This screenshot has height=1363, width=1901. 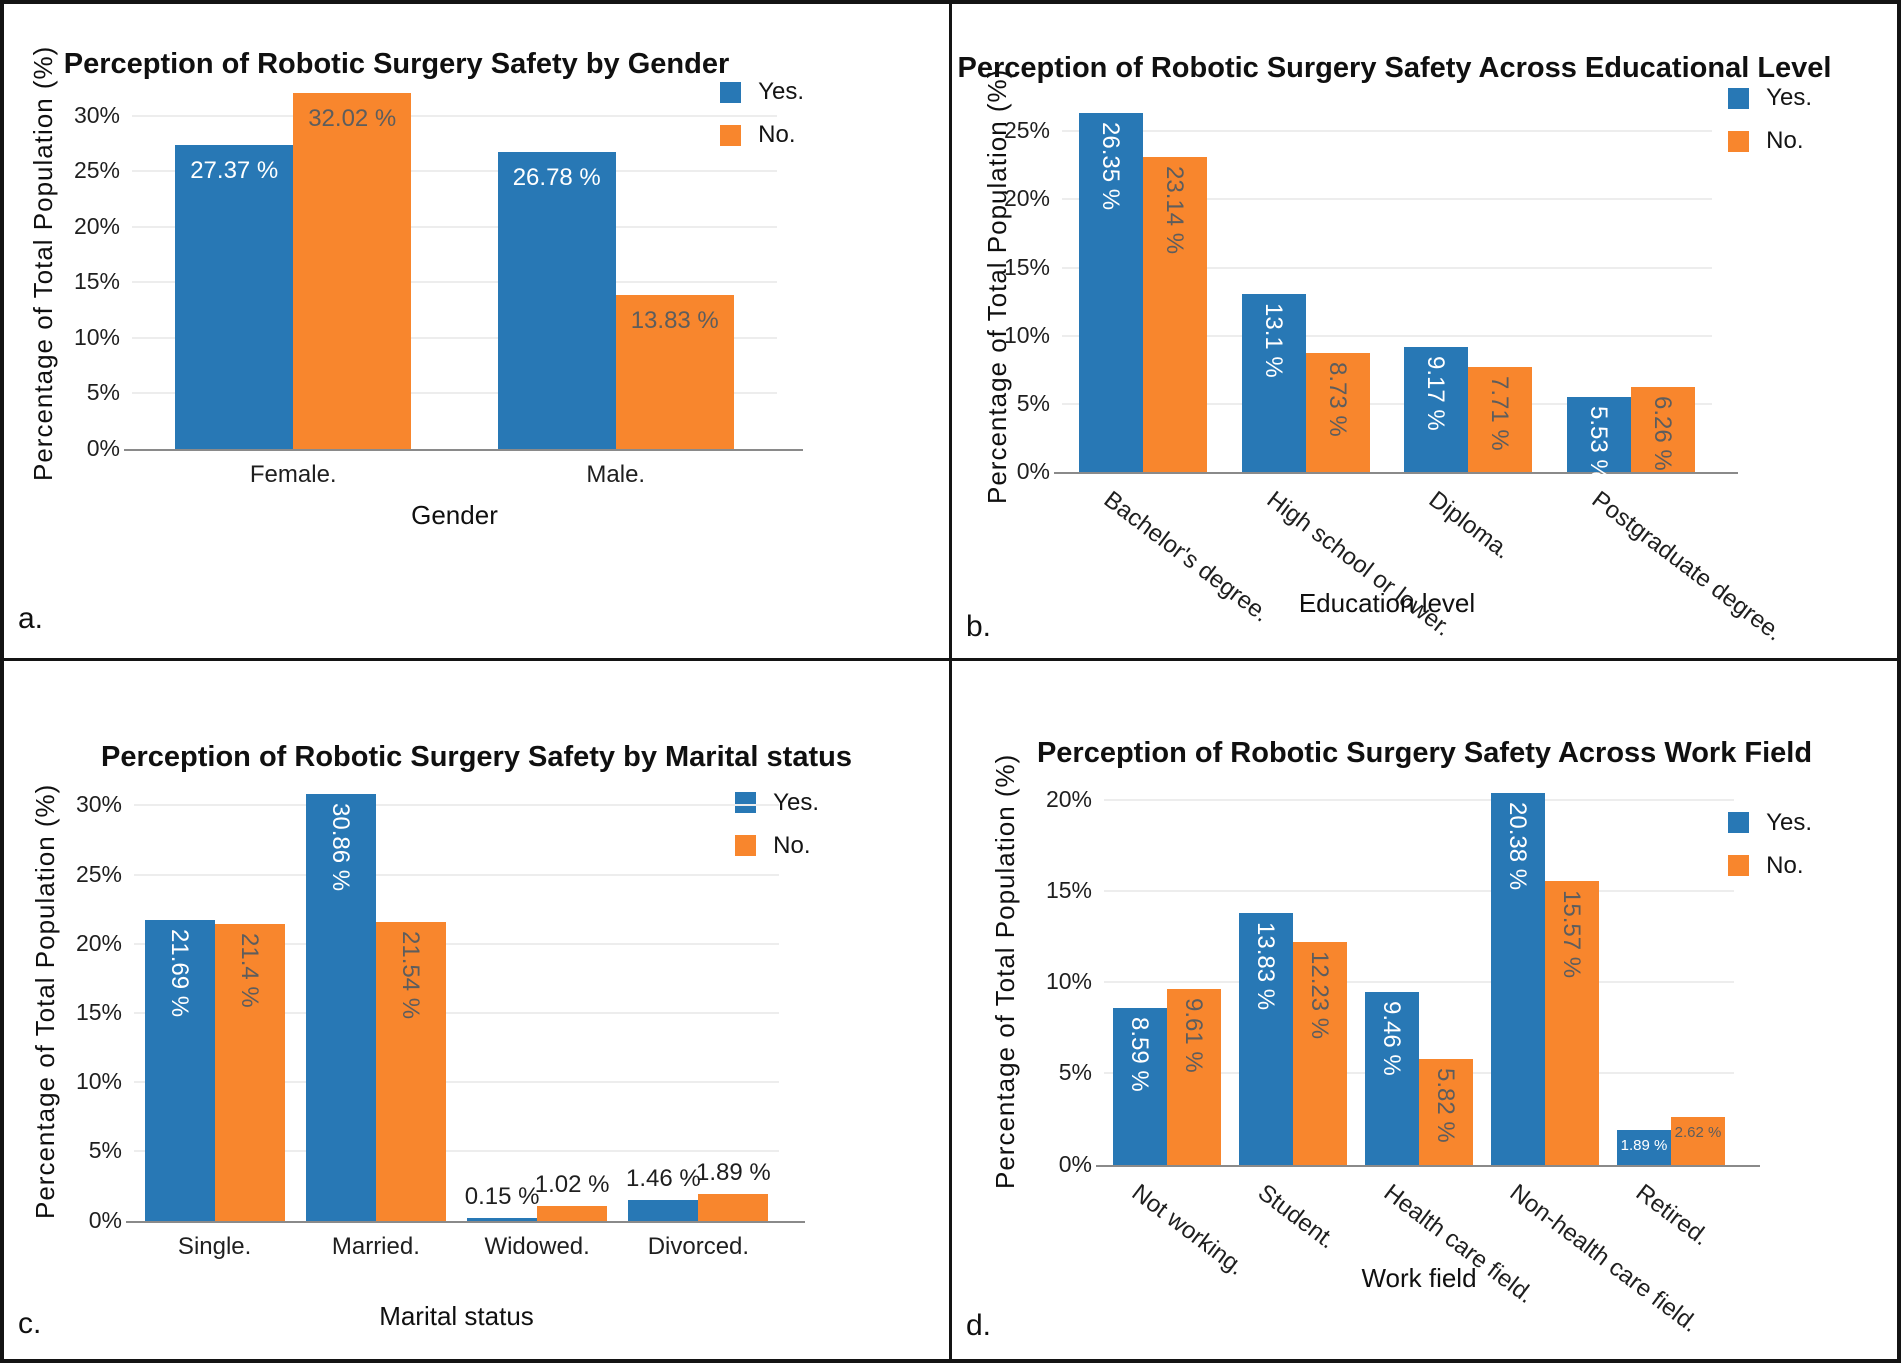 What do you see at coordinates (98, 804) in the screenshot?
I see `y-tick-label: 30%` at bounding box center [98, 804].